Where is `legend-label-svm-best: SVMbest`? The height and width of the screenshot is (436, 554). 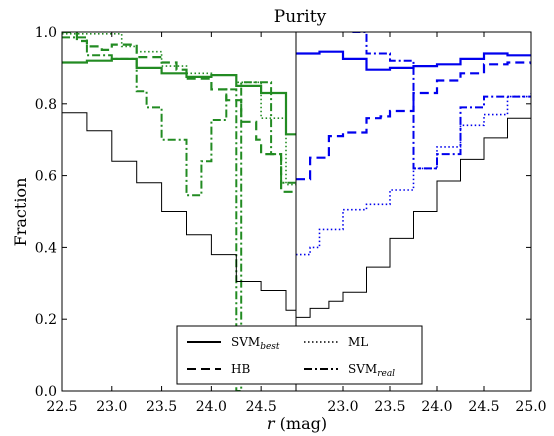 legend-label-svm-best: SVMbest is located at coordinates (255, 343).